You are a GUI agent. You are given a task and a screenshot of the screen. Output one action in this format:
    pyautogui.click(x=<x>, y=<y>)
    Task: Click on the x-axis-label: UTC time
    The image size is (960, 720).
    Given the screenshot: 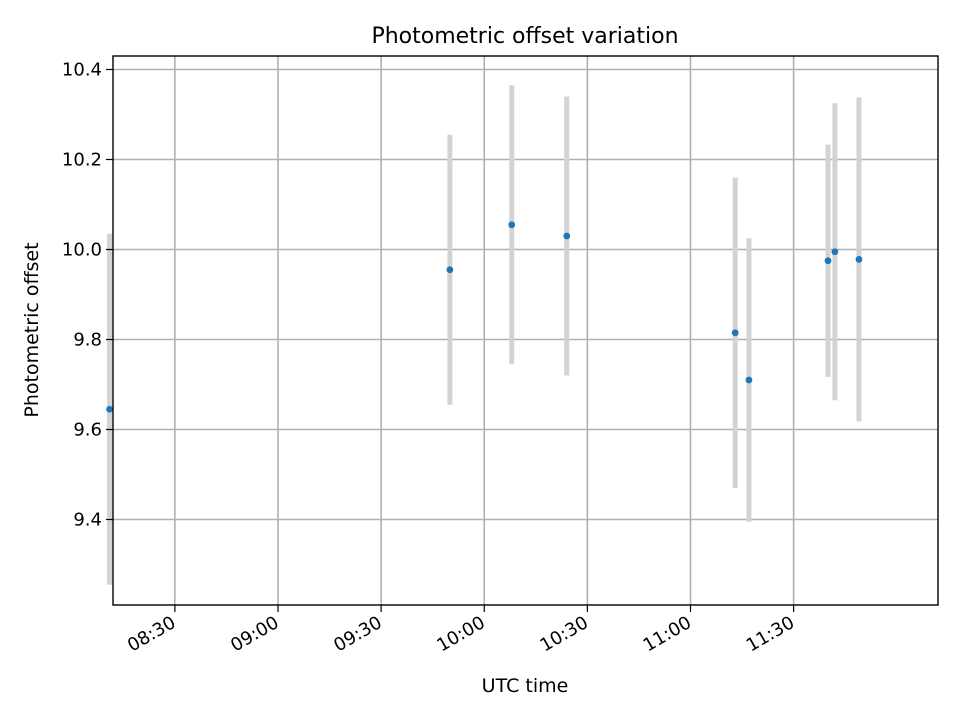 What is the action you would take?
    pyautogui.click(x=525, y=686)
    